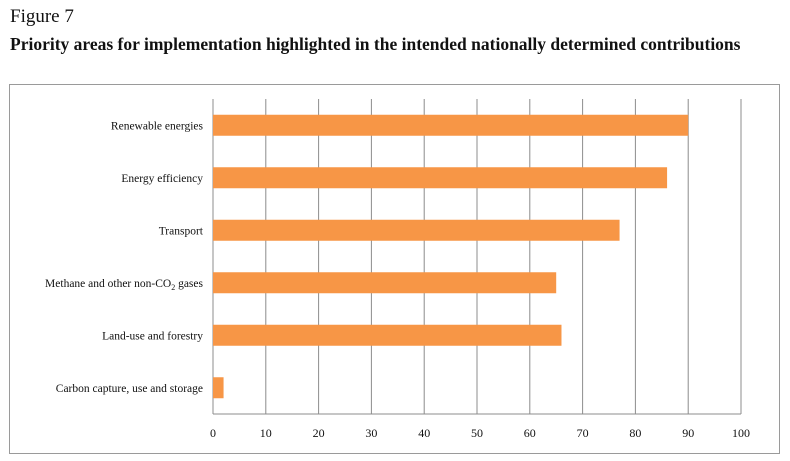 This screenshot has width=790, height=461. I want to click on x-tick-label: 80, so click(635, 433).